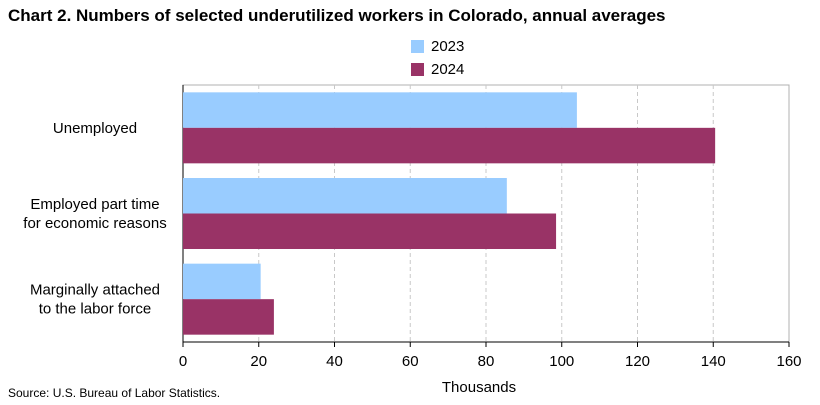  What do you see at coordinates (258, 361) in the screenshot?
I see `x-tick-label-20: 20` at bounding box center [258, 361].